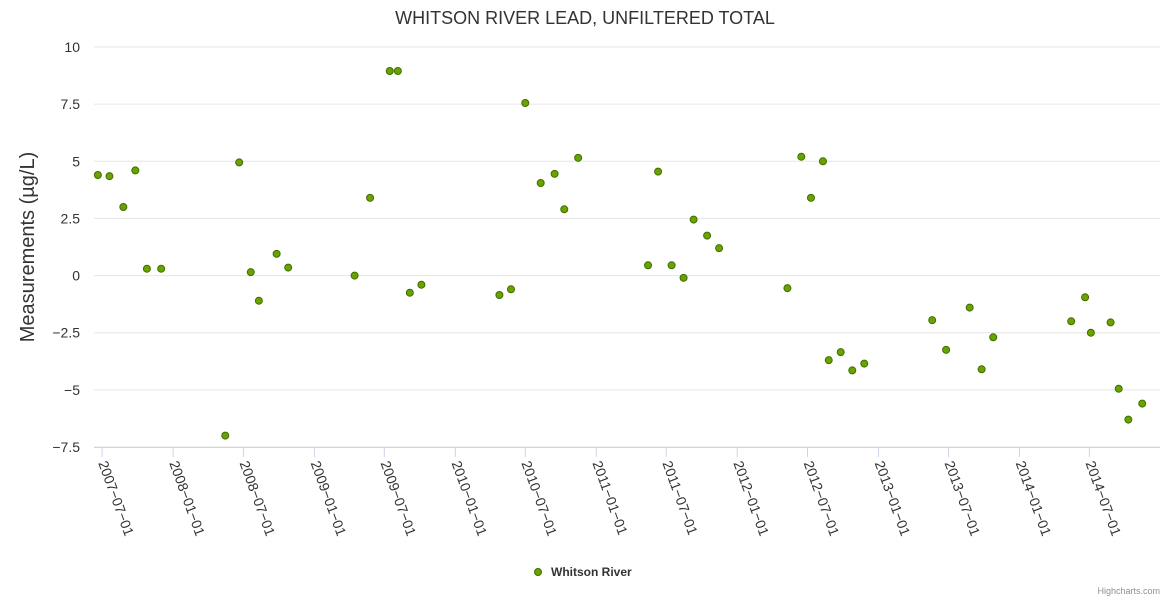  What do you see at coordinates (71, 104) in the screenshot?
I see `y-tick-label: 7.5` at bounding box center [71, 104].